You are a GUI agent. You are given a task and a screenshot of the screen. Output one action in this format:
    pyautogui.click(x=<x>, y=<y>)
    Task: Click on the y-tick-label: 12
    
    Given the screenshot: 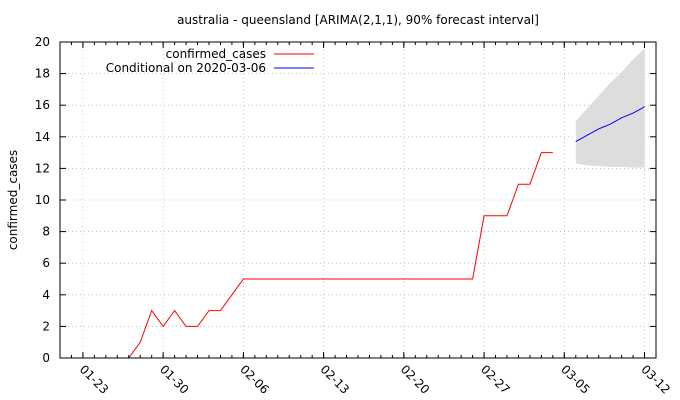 What is the action you would take?
    pyautogui.click(x=42, y=168)
    